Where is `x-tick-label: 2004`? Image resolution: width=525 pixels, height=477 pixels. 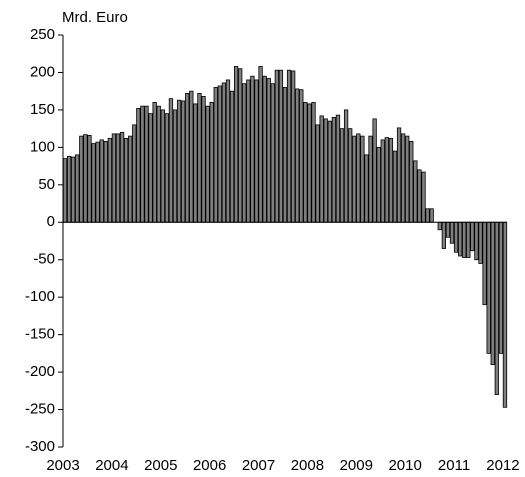
x-tick-label: 2004 is located at coordinates (111, 465).